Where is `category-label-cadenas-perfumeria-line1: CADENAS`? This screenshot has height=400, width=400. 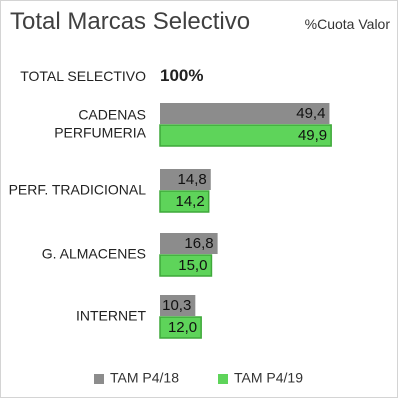 category-label-cadenas-perfumeria-line1: CADENAS is located at coordinates (112, 115).